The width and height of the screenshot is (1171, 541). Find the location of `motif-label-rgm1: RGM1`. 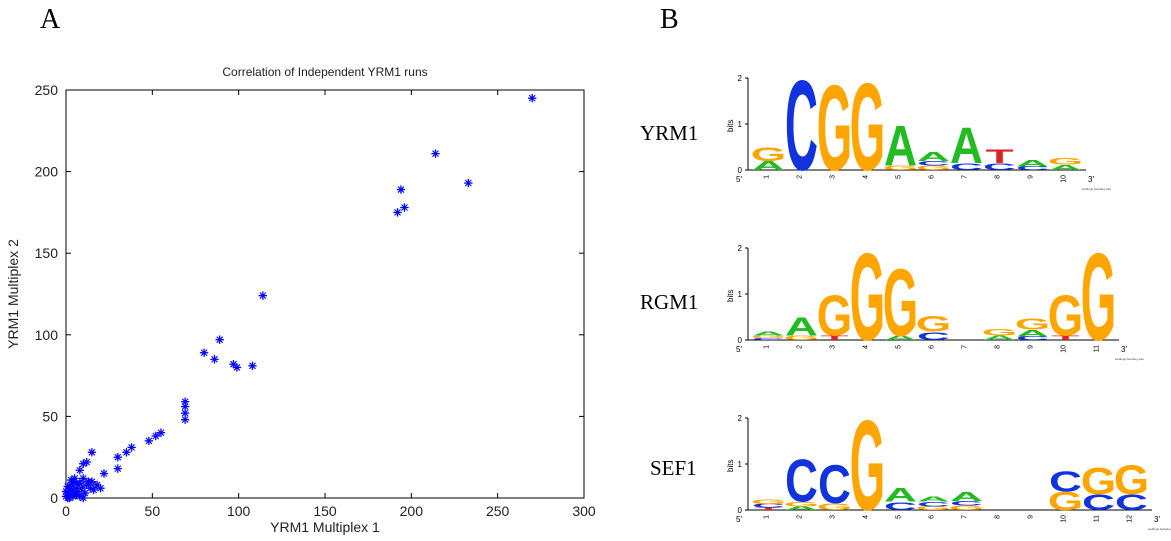

motif-label-rgm1: RGM1 is located at coordinates (669, 302).